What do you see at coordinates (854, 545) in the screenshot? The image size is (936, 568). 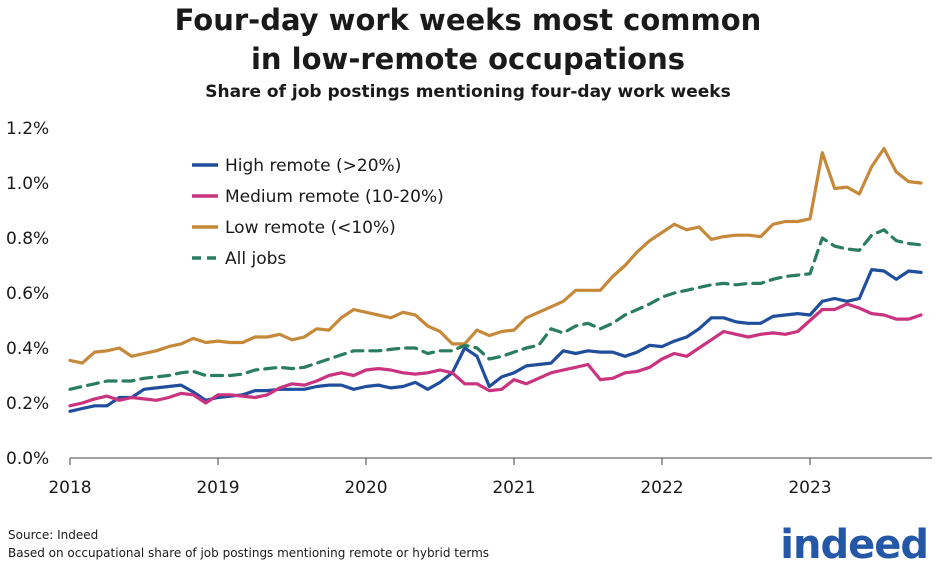 I see `indeed-logo: indeed` at bounding box center [854, 545].